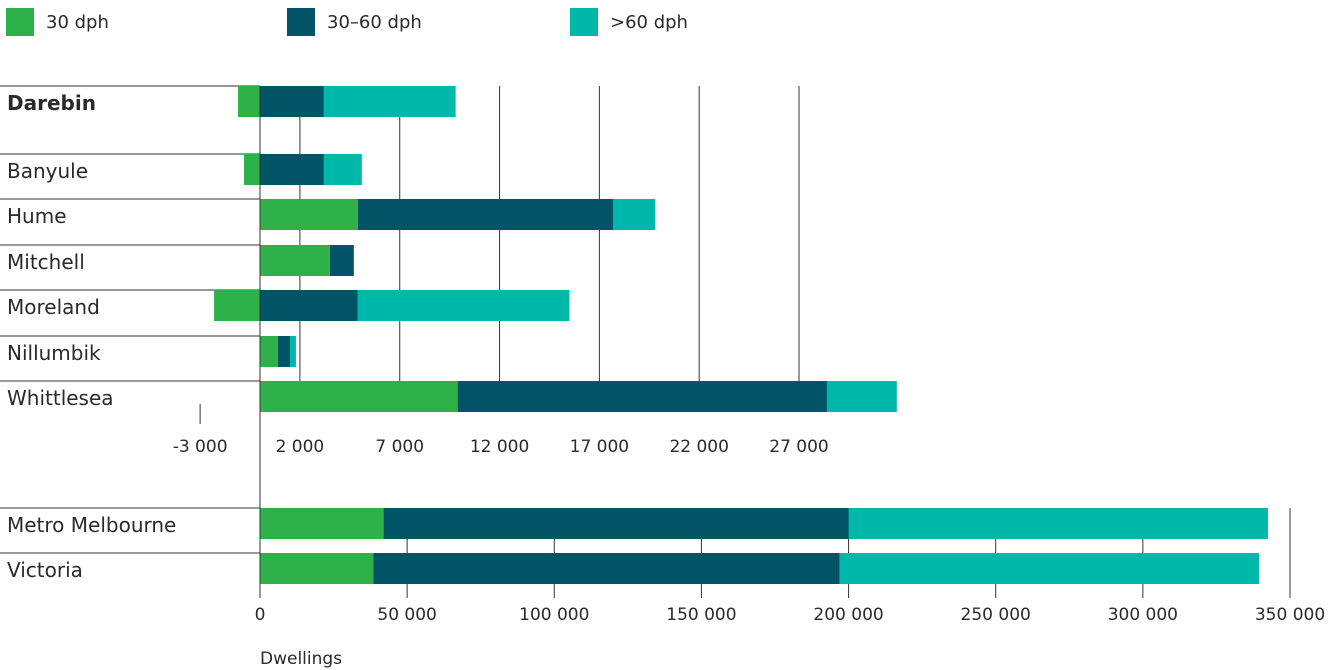 The height and width of the screenshot is (670, 1344). What do you see at coordinates (237, 305) in the screenshot?
I see `bar-moreland-30-dph` at bounding box center [237, 305].